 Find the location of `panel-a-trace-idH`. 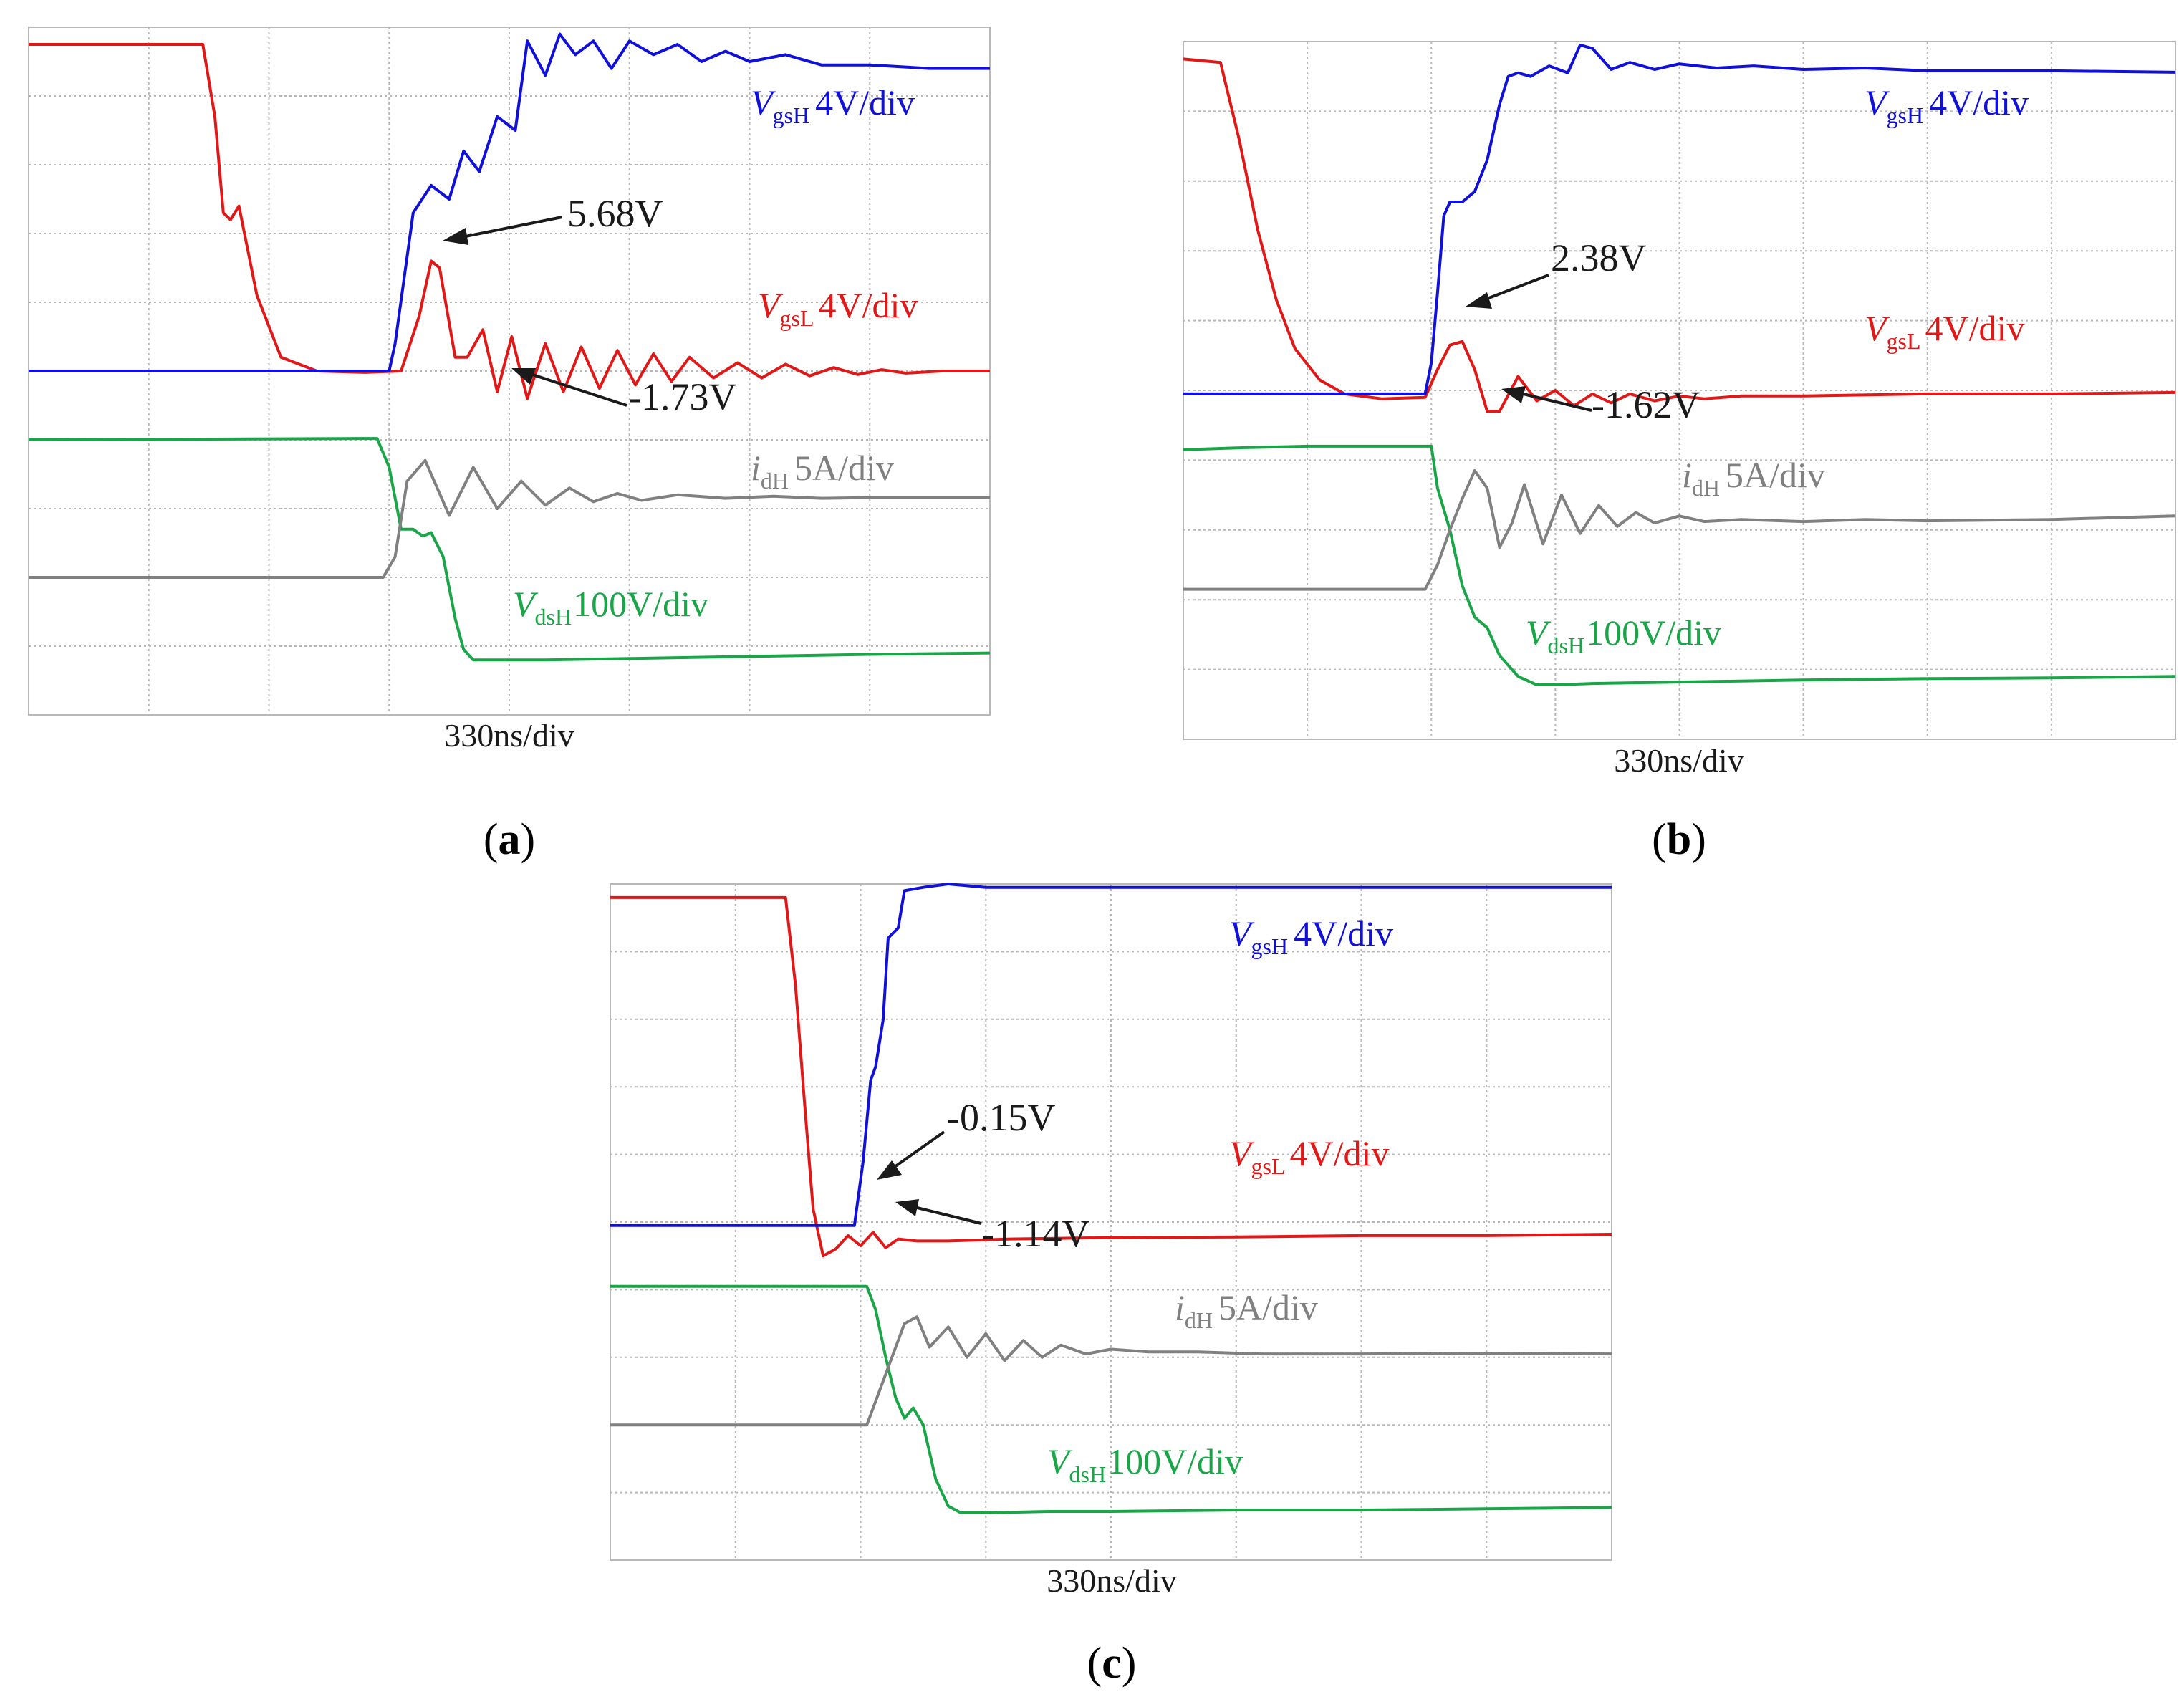

panel-a-trace-idH is located at coordinates (509, 518).